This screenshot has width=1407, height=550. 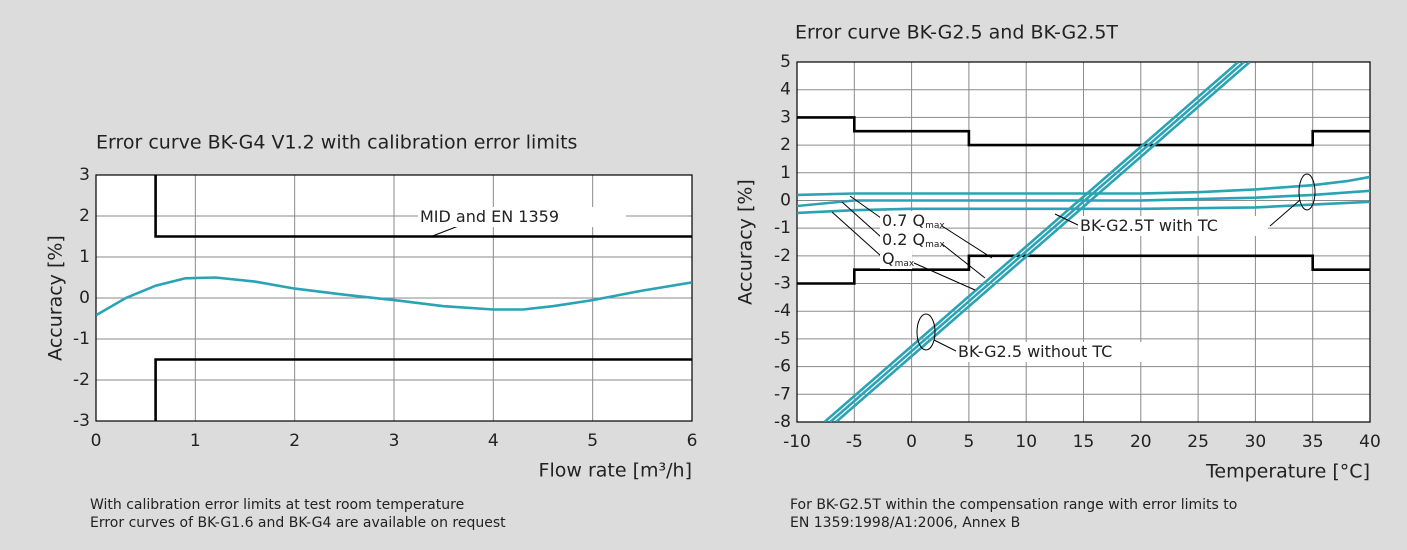 I want to click on annotation: 0.2 Qmax, so click(x=913, y=240).